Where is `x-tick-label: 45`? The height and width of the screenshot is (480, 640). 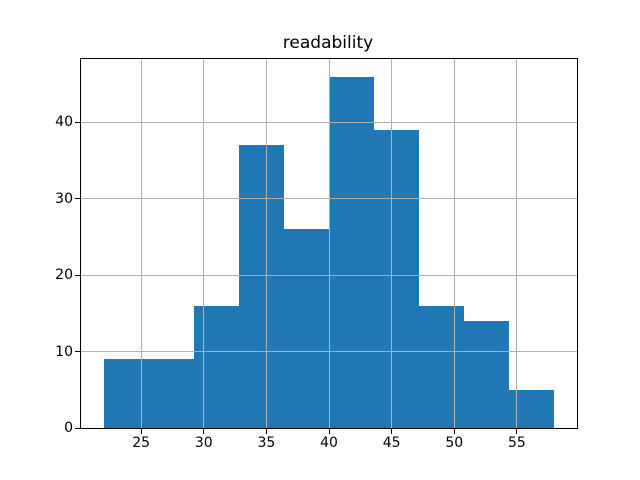
x-tick-label: 45 is located at coordinates (391, 443).